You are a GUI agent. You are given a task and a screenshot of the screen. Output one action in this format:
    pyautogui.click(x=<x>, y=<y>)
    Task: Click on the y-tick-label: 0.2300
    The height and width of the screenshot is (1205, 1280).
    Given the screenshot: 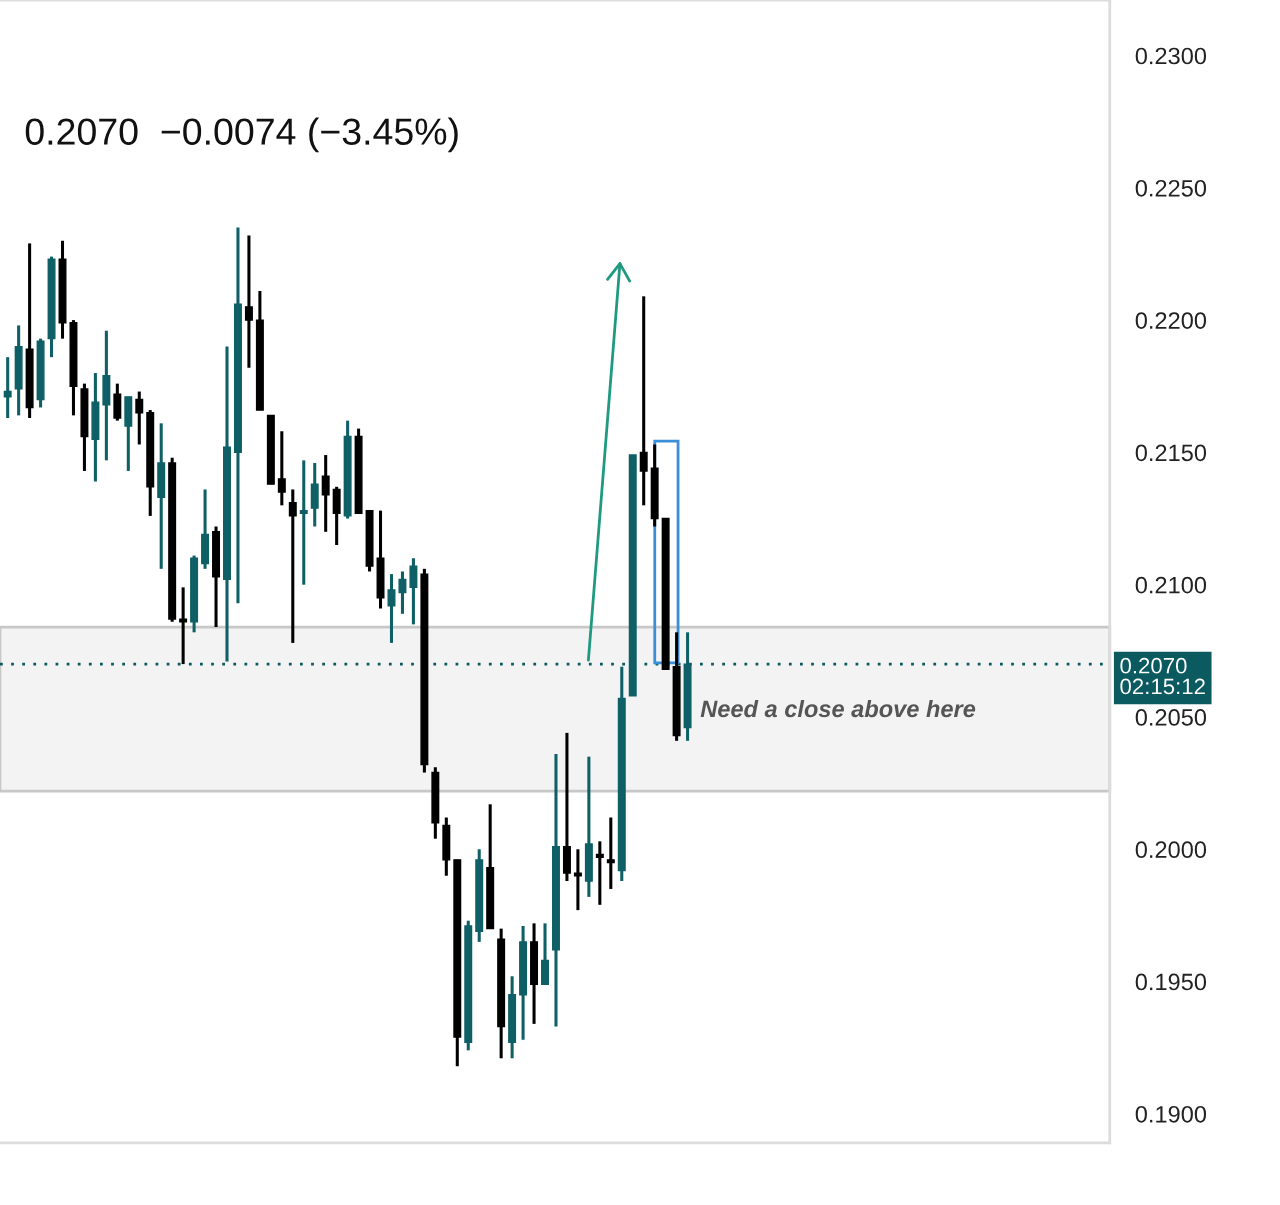 What is the action you would take?
    pyautogui.click(x=1171, y=56)
    